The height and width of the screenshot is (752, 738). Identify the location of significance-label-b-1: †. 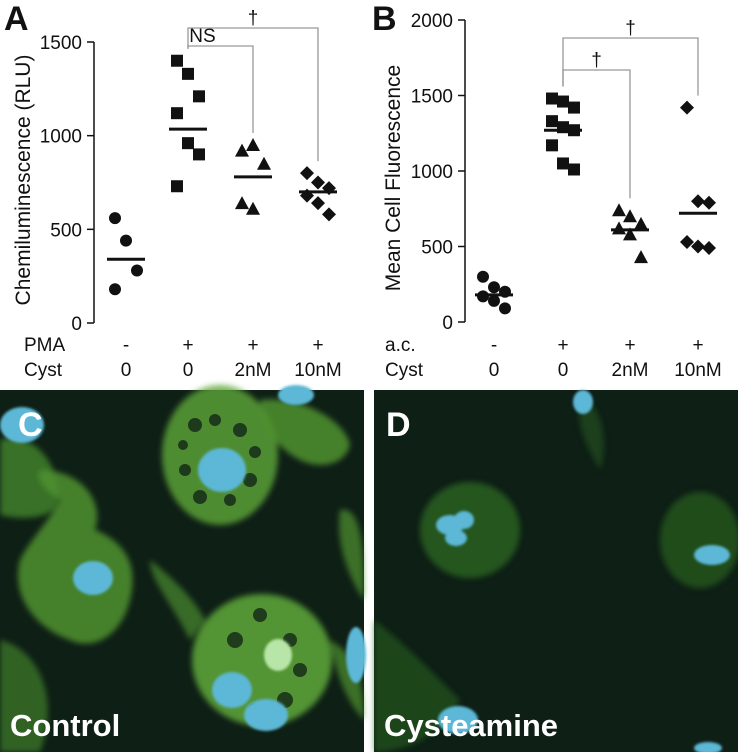
(630, 28).